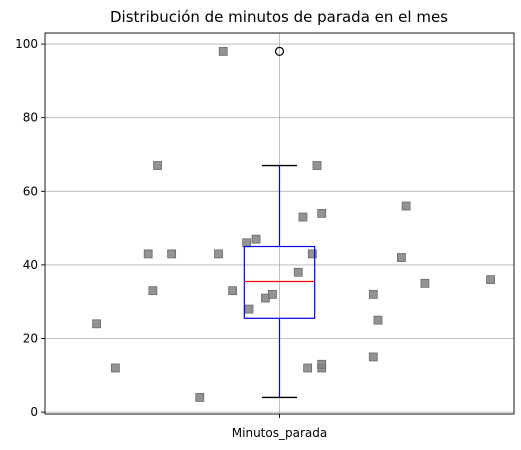 This screenshot has height=450, width=521. Describe the element at coordinates (279, 51) in the screenshot. I see `outlier-point` at that location.